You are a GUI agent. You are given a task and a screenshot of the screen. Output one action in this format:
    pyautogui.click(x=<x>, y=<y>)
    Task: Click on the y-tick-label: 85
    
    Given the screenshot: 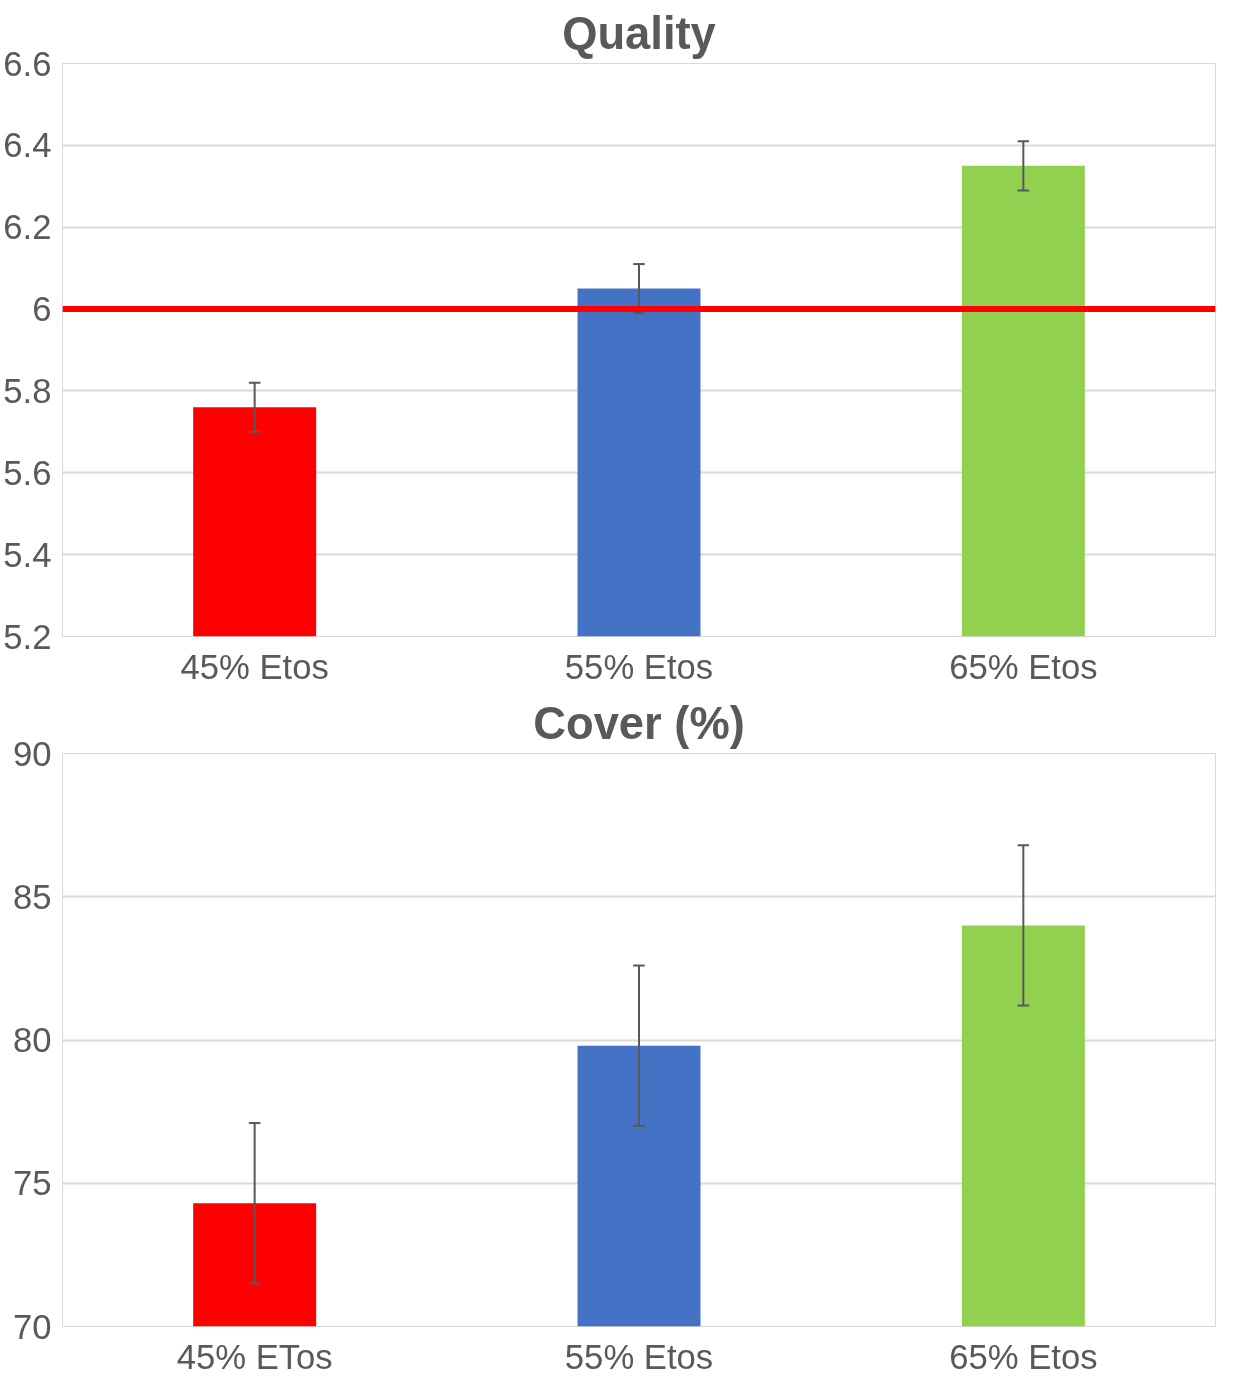 What is the action you would take?
    pyautogui.click(x=32, y=896)
    